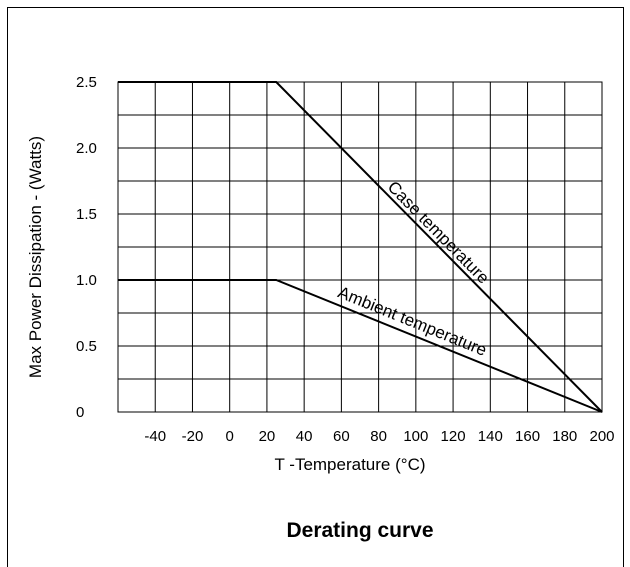 This screenshot has height=567, width=630. Describe the element at coordinates (527, 436) in the screenshot. I see `x-tick-label: 160` at that location.